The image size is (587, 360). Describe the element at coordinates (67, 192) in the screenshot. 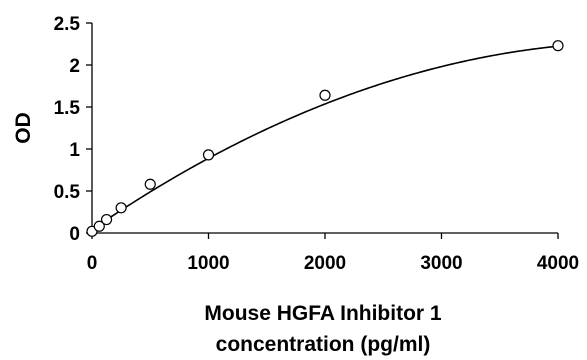

I see `y-tick-label: 0.5` at that location.